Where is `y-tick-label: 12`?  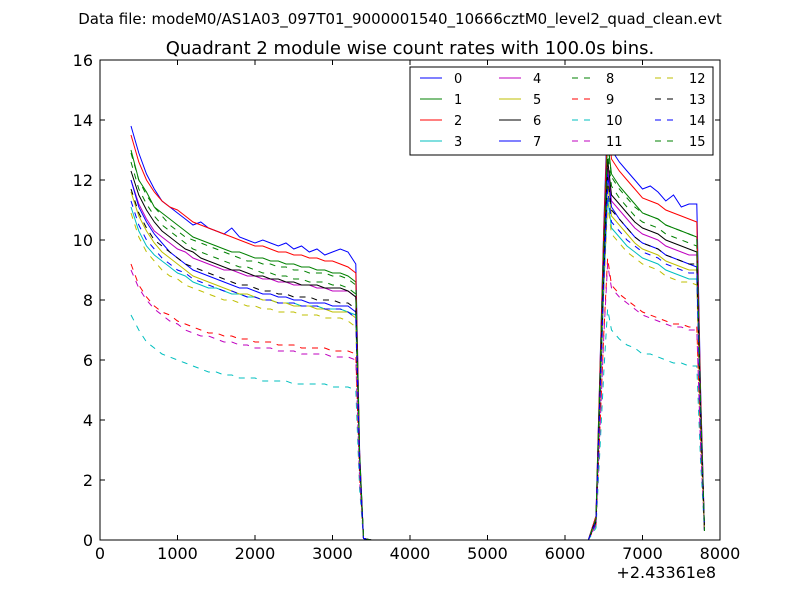
y-tick-label: 12 is located at coordinates (83, 180).